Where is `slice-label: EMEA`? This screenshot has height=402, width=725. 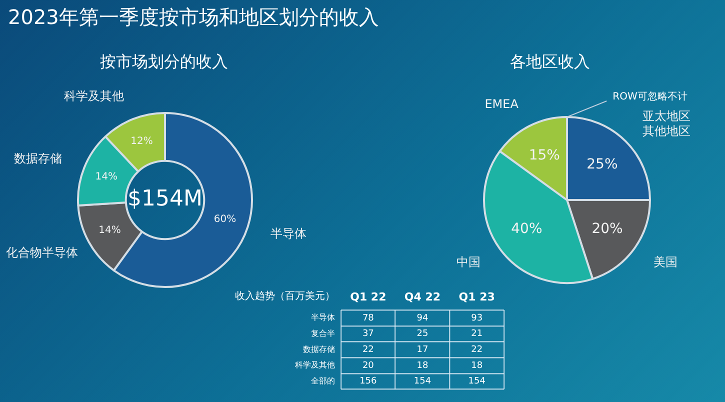
slice-label: EMEA is located at coordinates (502, 103).